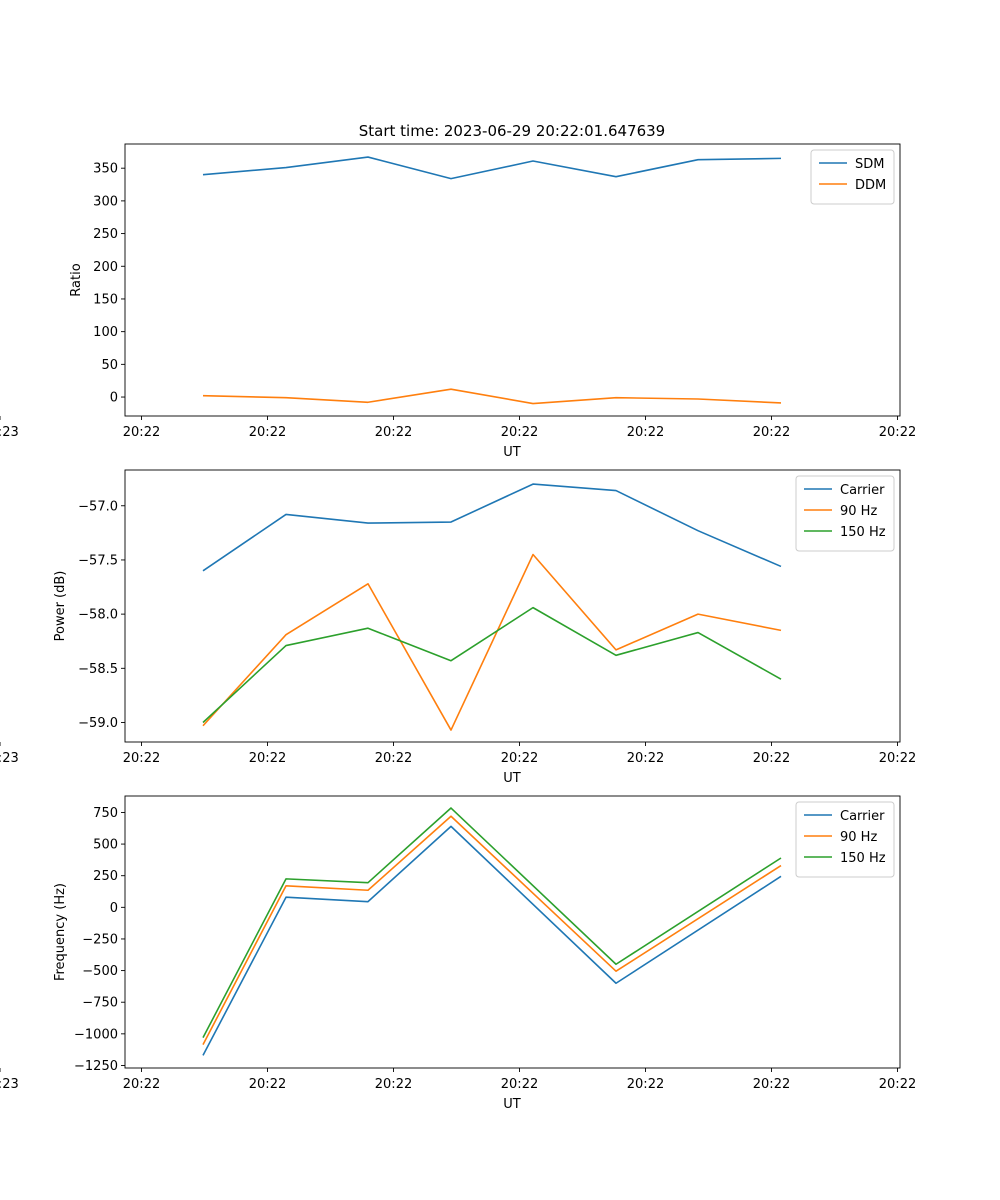  I want to click on frequency-y-tick-label: −500, so click(100, 971).